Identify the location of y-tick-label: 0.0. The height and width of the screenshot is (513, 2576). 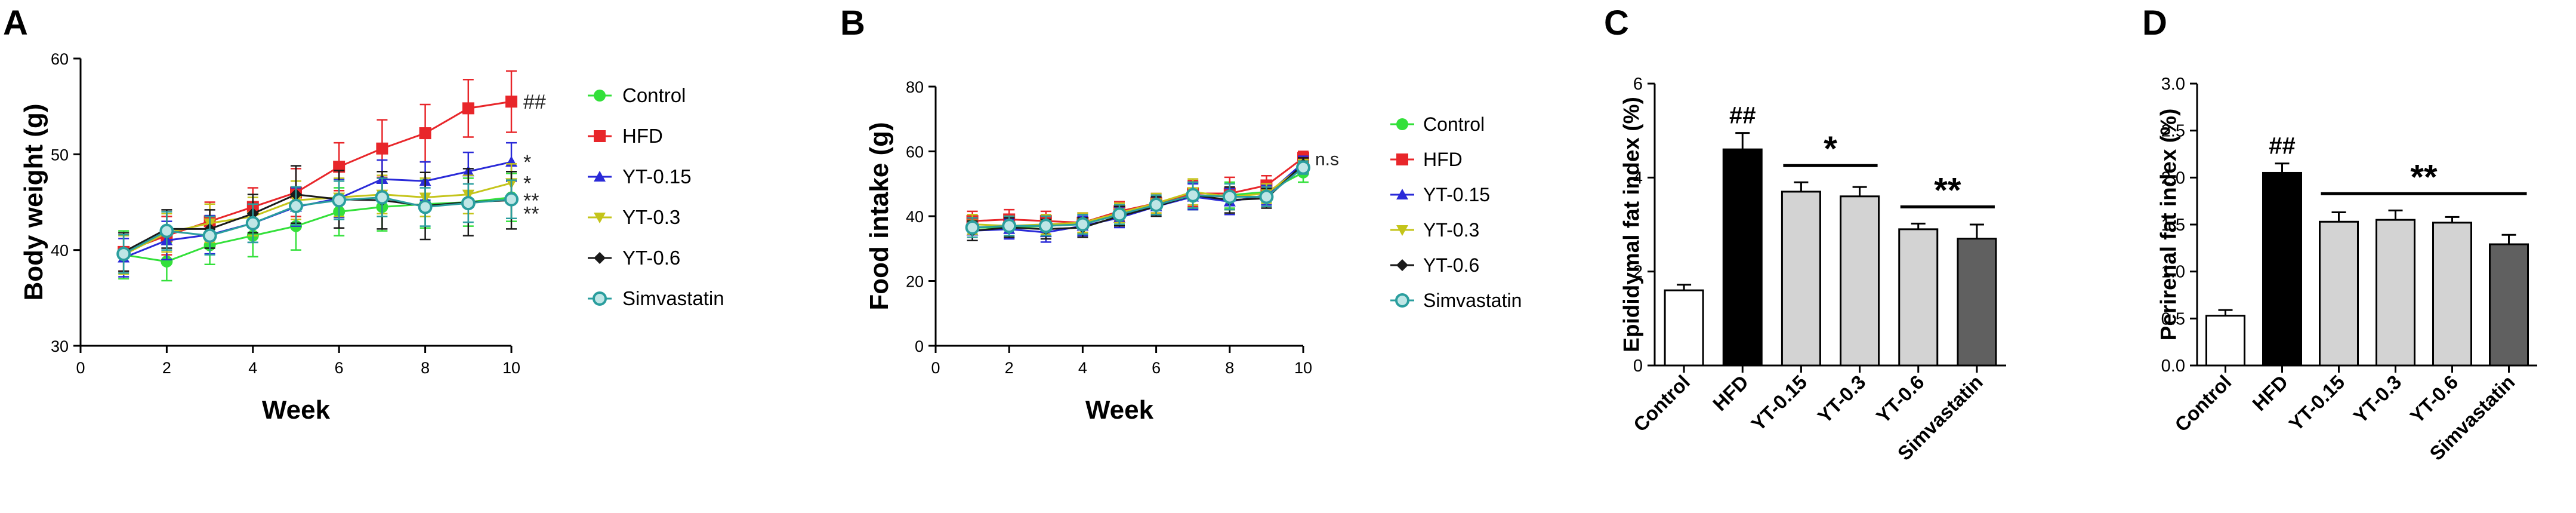
(2173, 367).